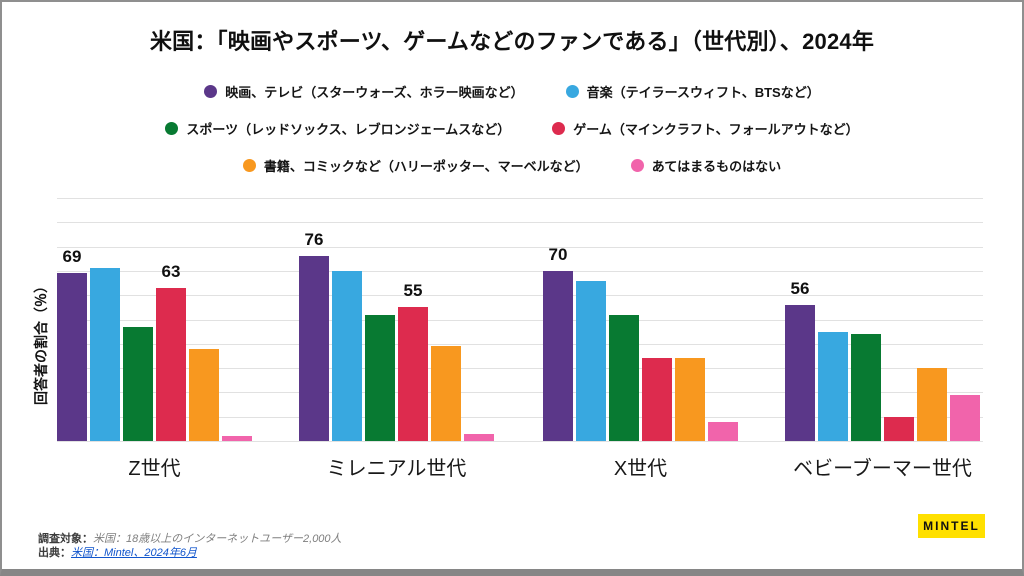  What do you see at coordinates (690, 399) in the screenshot?
I see `bar-X世代-s4` at bounding box center [690, 399].